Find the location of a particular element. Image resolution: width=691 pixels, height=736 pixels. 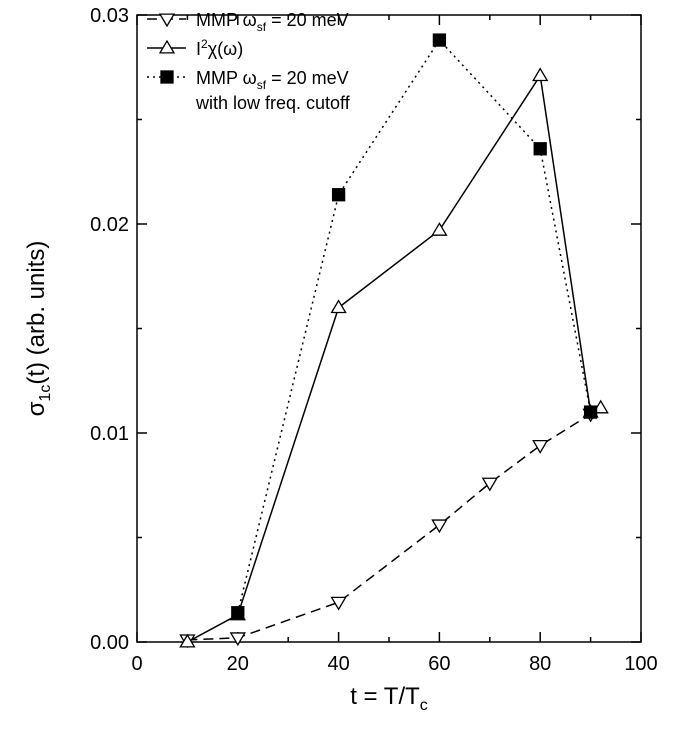

y-tick-label: 0.00 is located at coordinates (109, 643).